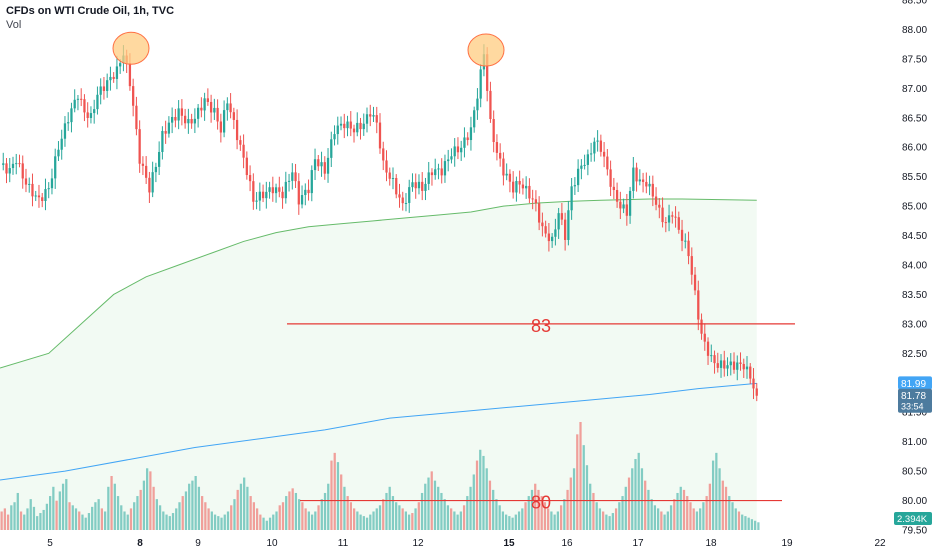 The image size is (932, 550). What do you see at coordinates (914, 3) in the screenshot?
I see `y-tick-label: 88.50` at bounding box center [914, 3].